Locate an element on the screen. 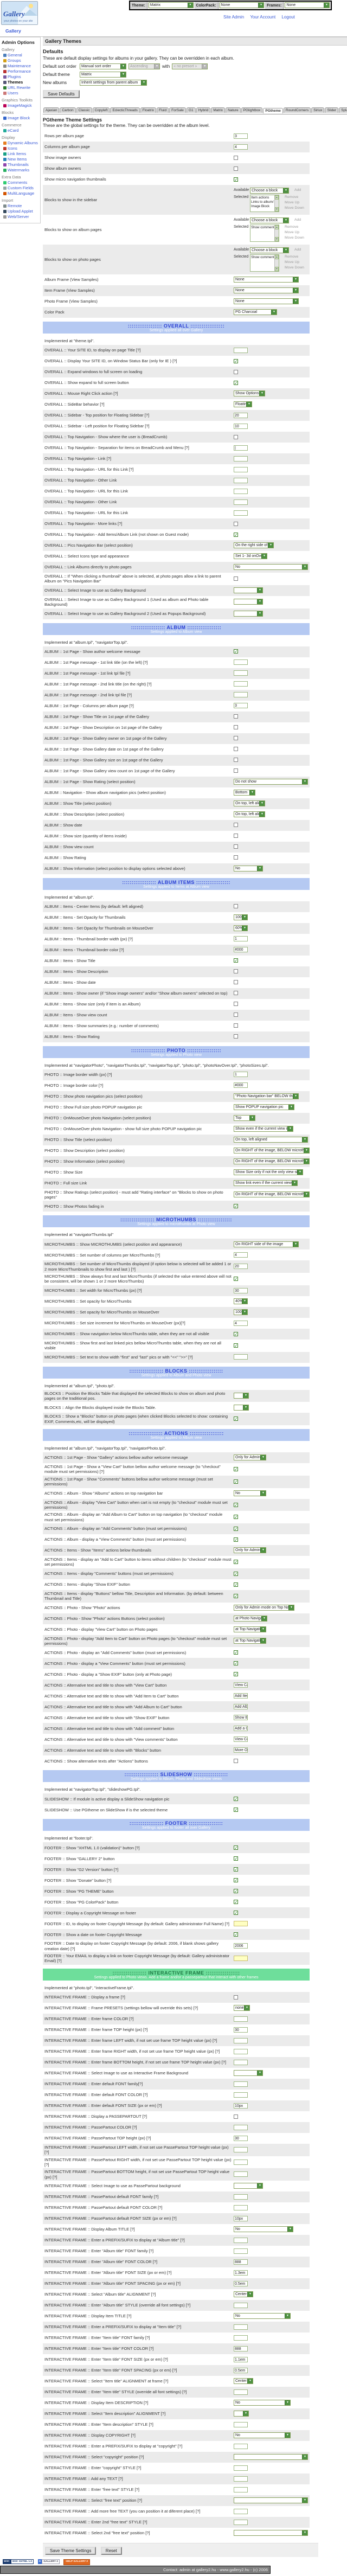 The image size is (347, 2576). sidebar-item-imagemagick: ImageMagick is located at coordinates (21, 105).